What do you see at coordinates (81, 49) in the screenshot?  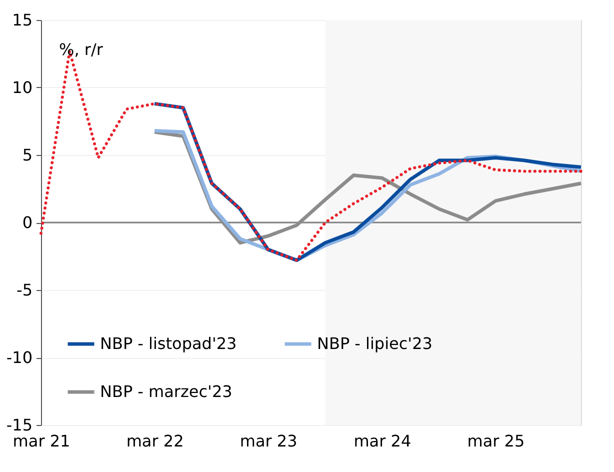 I see `annotation: %, r/r` at bounding box center [81, 49].